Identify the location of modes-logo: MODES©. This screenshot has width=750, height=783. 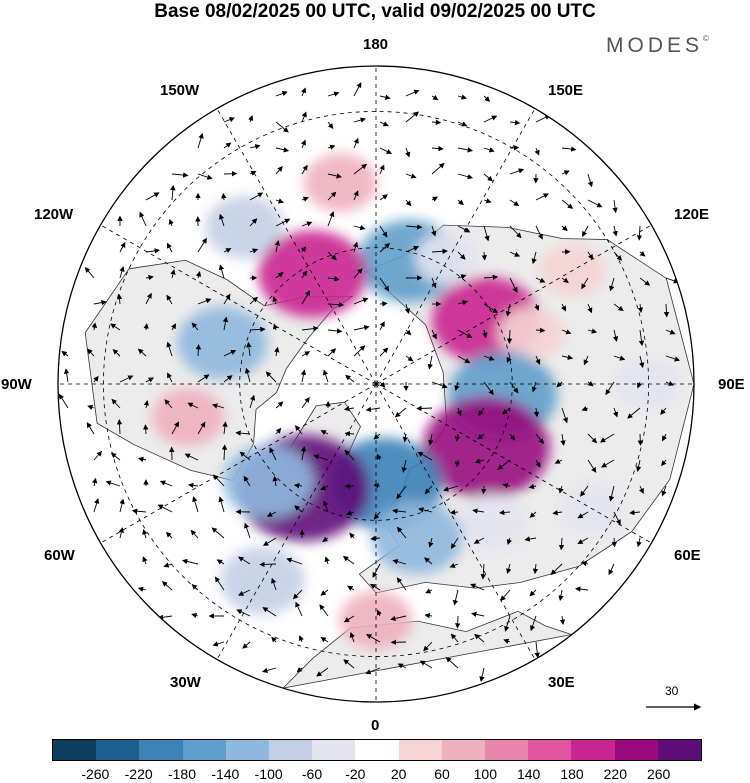
(657, 46).